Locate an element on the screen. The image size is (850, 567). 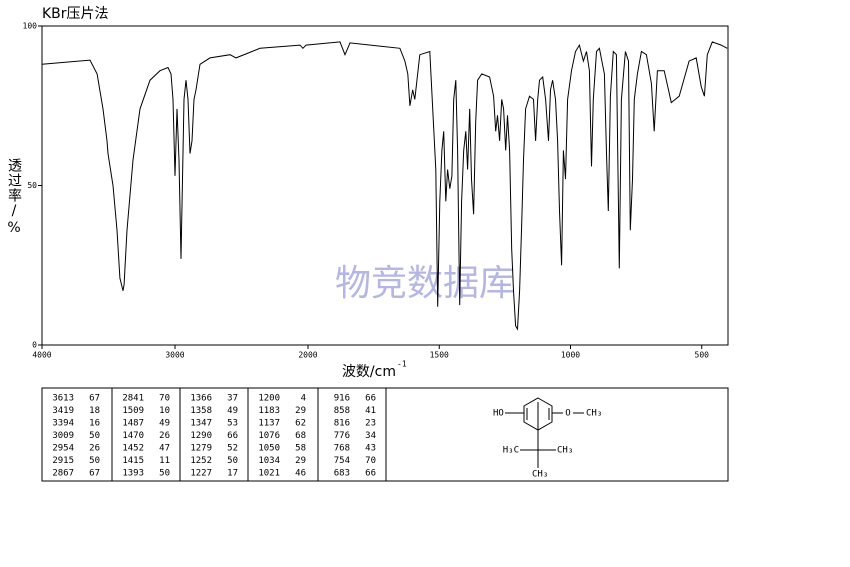
peak-transmittance: 17 is located at coordinates (232, 474).